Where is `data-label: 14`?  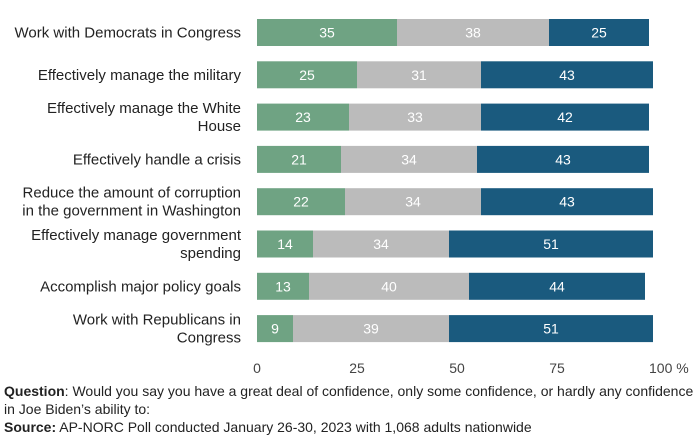
data-label: 14 is located at coordinates (285, 244).